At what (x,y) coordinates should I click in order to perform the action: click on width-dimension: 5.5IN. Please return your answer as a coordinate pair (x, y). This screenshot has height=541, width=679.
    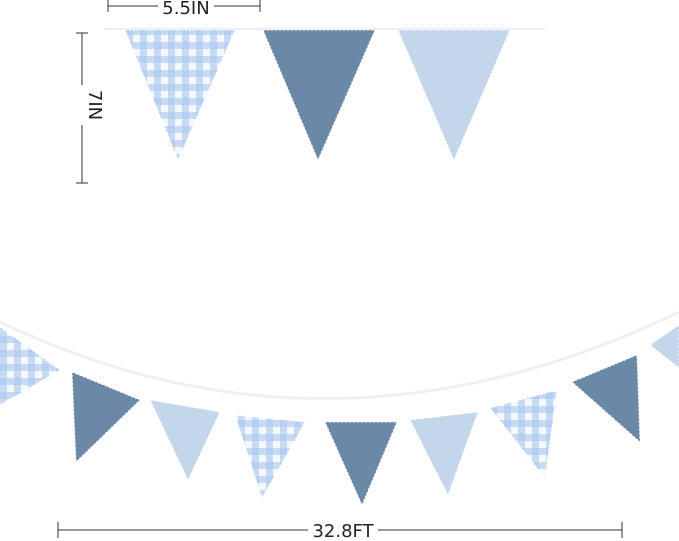
    Looking at the image, I should click on (184, 9).